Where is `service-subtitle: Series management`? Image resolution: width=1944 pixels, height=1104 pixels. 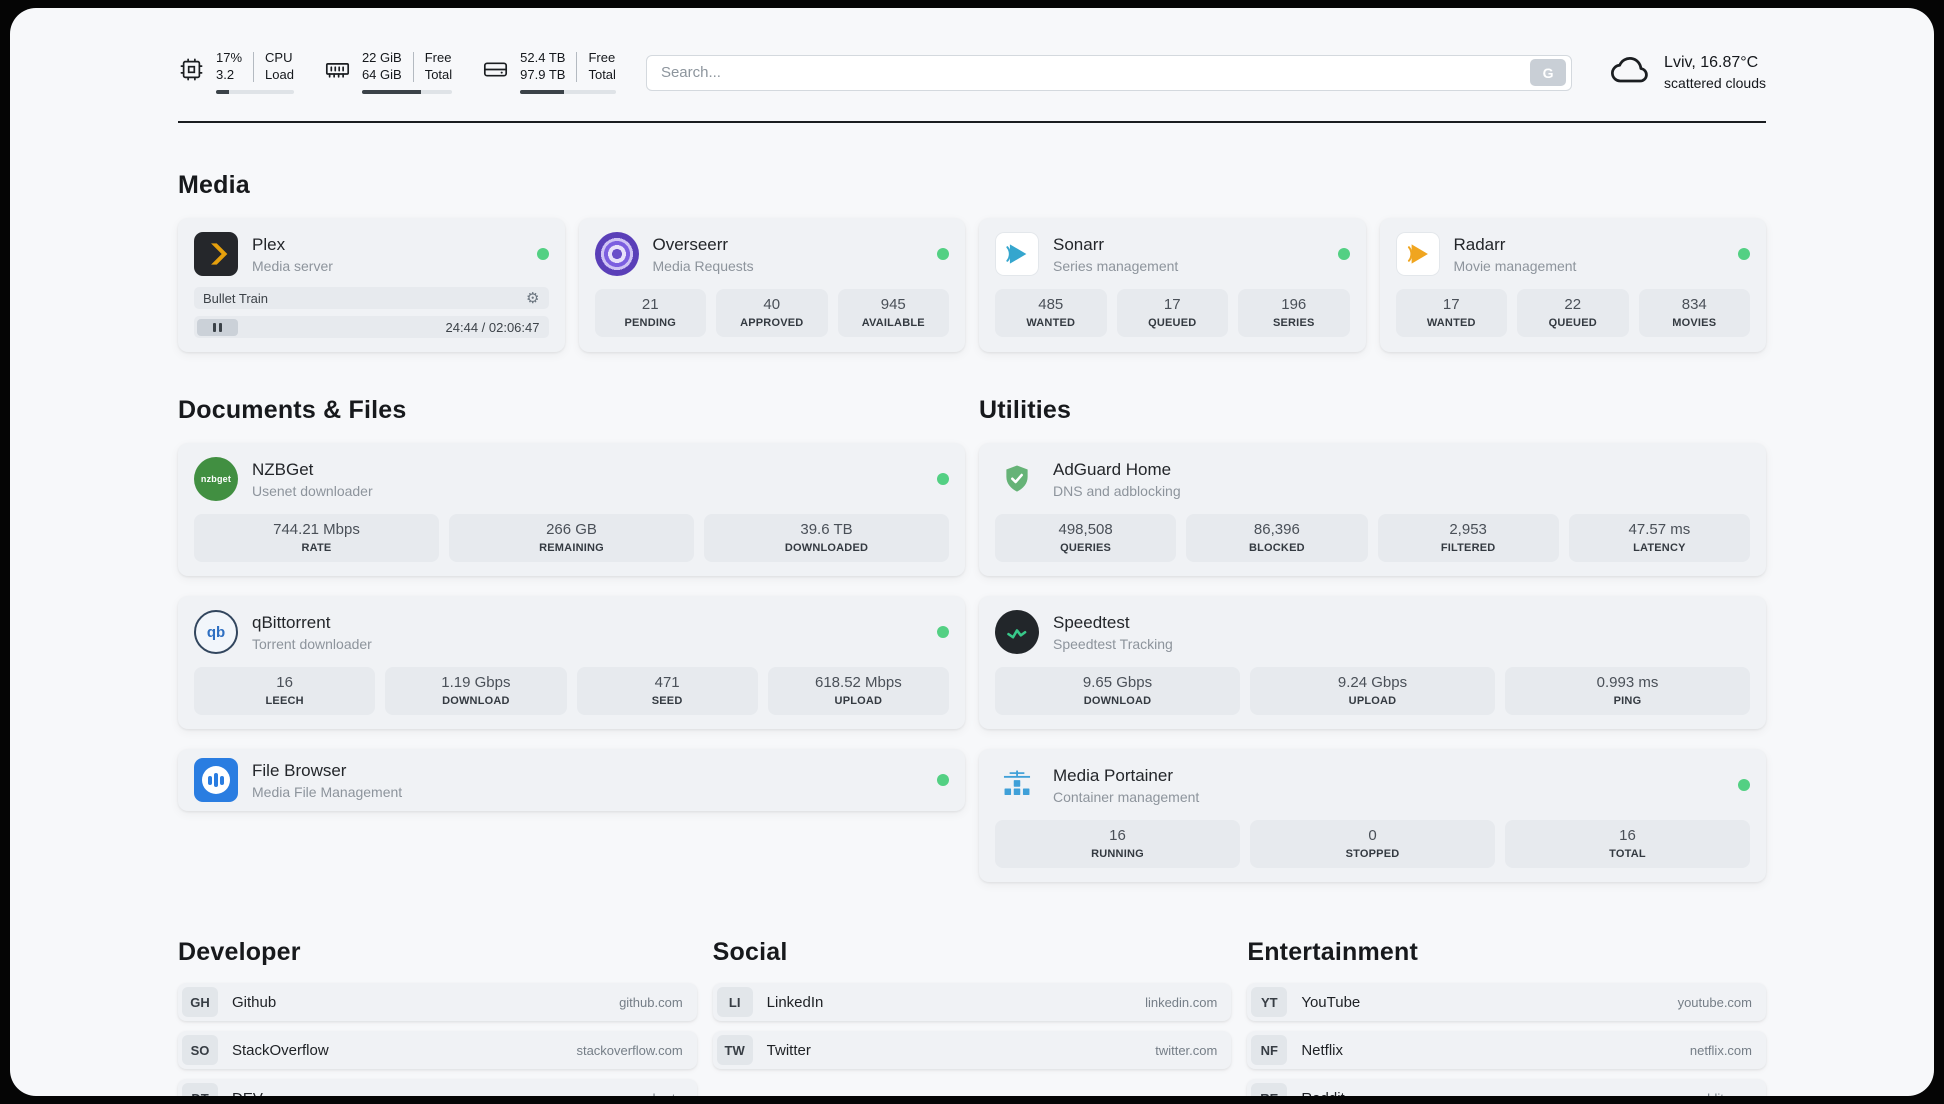
service-subtitle: Series management is located at coordinates (1116, 265).